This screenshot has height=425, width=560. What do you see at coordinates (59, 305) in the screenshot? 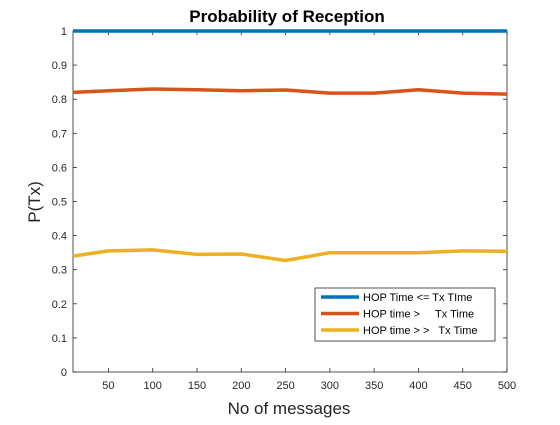
I see `y-tick-label: 0.2` at bounding box center [59, 305].